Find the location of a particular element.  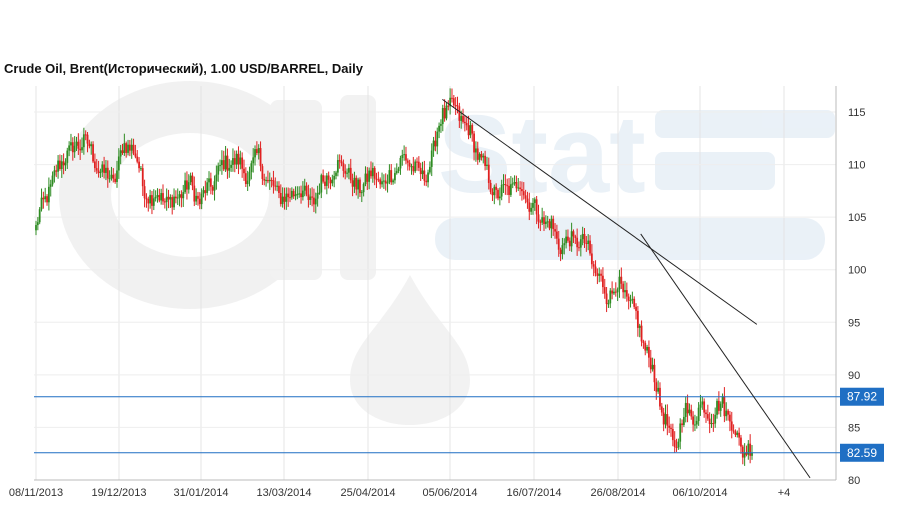

y-tick-label-4: 100 is located at coordinates (857, 271).